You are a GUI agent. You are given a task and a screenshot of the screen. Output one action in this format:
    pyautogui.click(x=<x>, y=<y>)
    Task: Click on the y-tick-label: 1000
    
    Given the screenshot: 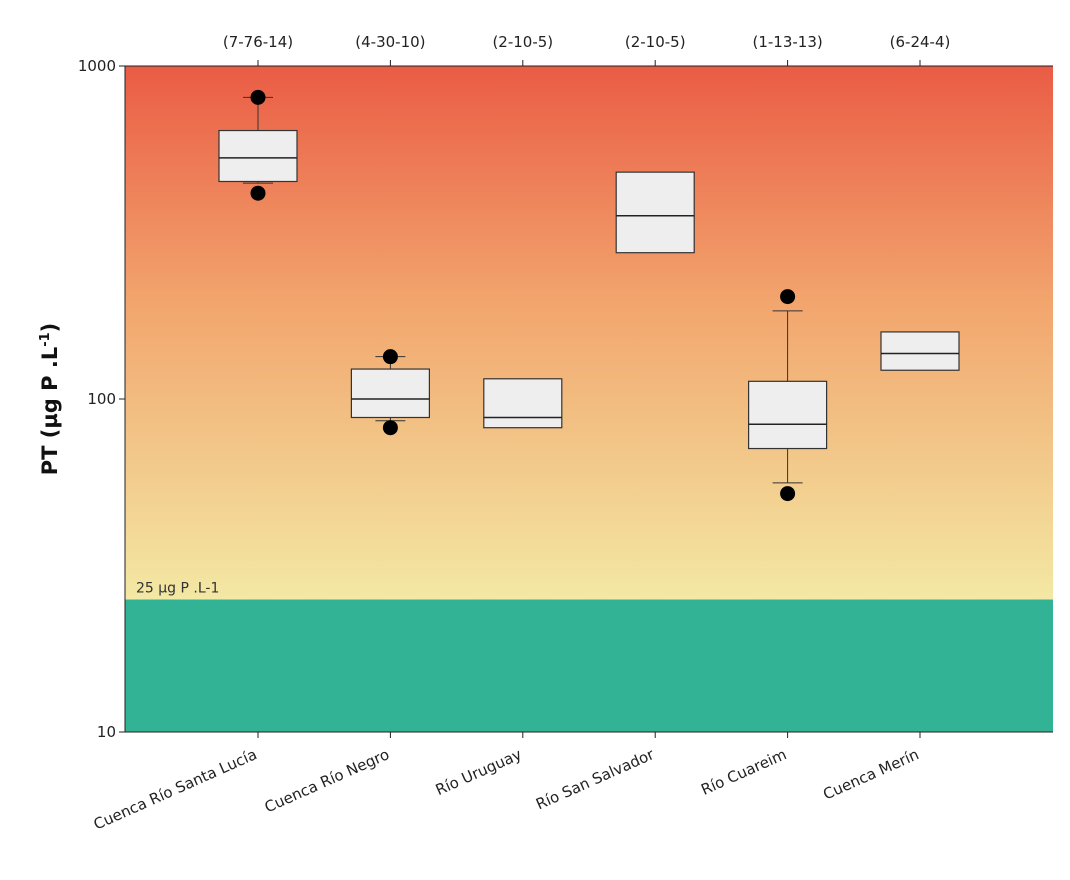 What is the action you would take?
    pyautogui.click(x=97, y=66)
    